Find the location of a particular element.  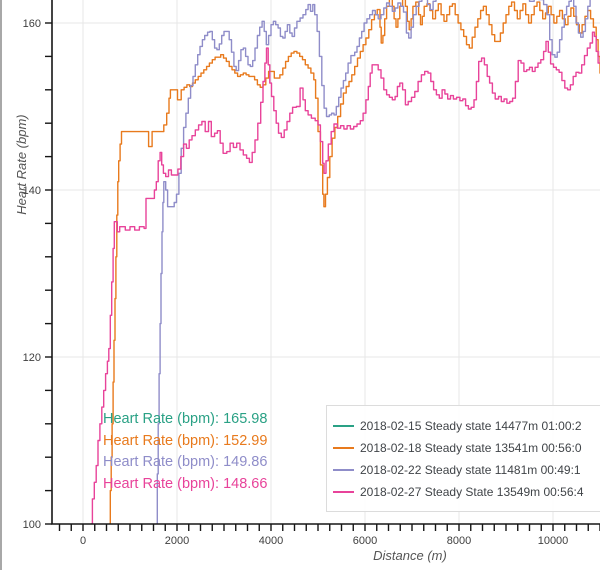

readout-line-2018-02-15: Heart Rate (bpm): 165.98 is located at coordinates (185, 419).